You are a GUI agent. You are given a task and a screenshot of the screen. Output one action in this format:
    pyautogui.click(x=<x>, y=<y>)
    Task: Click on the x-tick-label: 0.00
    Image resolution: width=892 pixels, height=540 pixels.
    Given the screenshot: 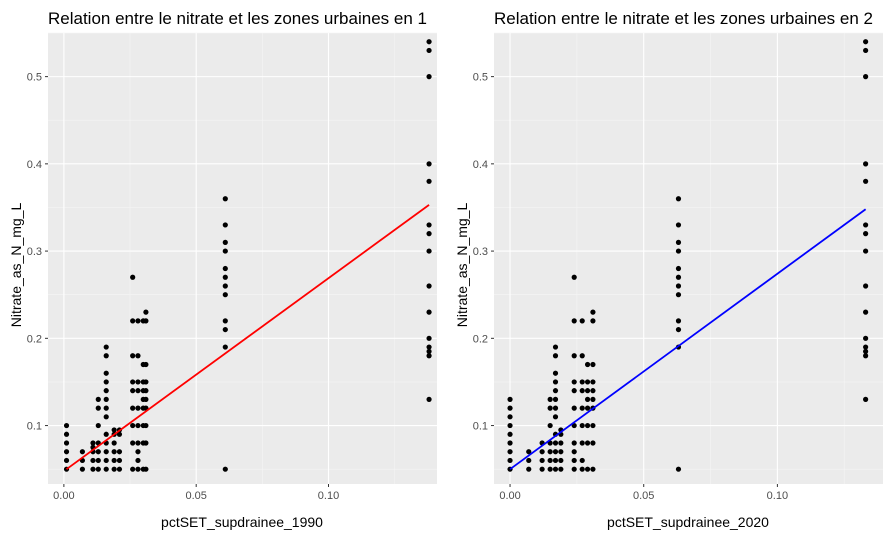 What is the action you would take?
    pyautogui.click(x=509, y=496)
    